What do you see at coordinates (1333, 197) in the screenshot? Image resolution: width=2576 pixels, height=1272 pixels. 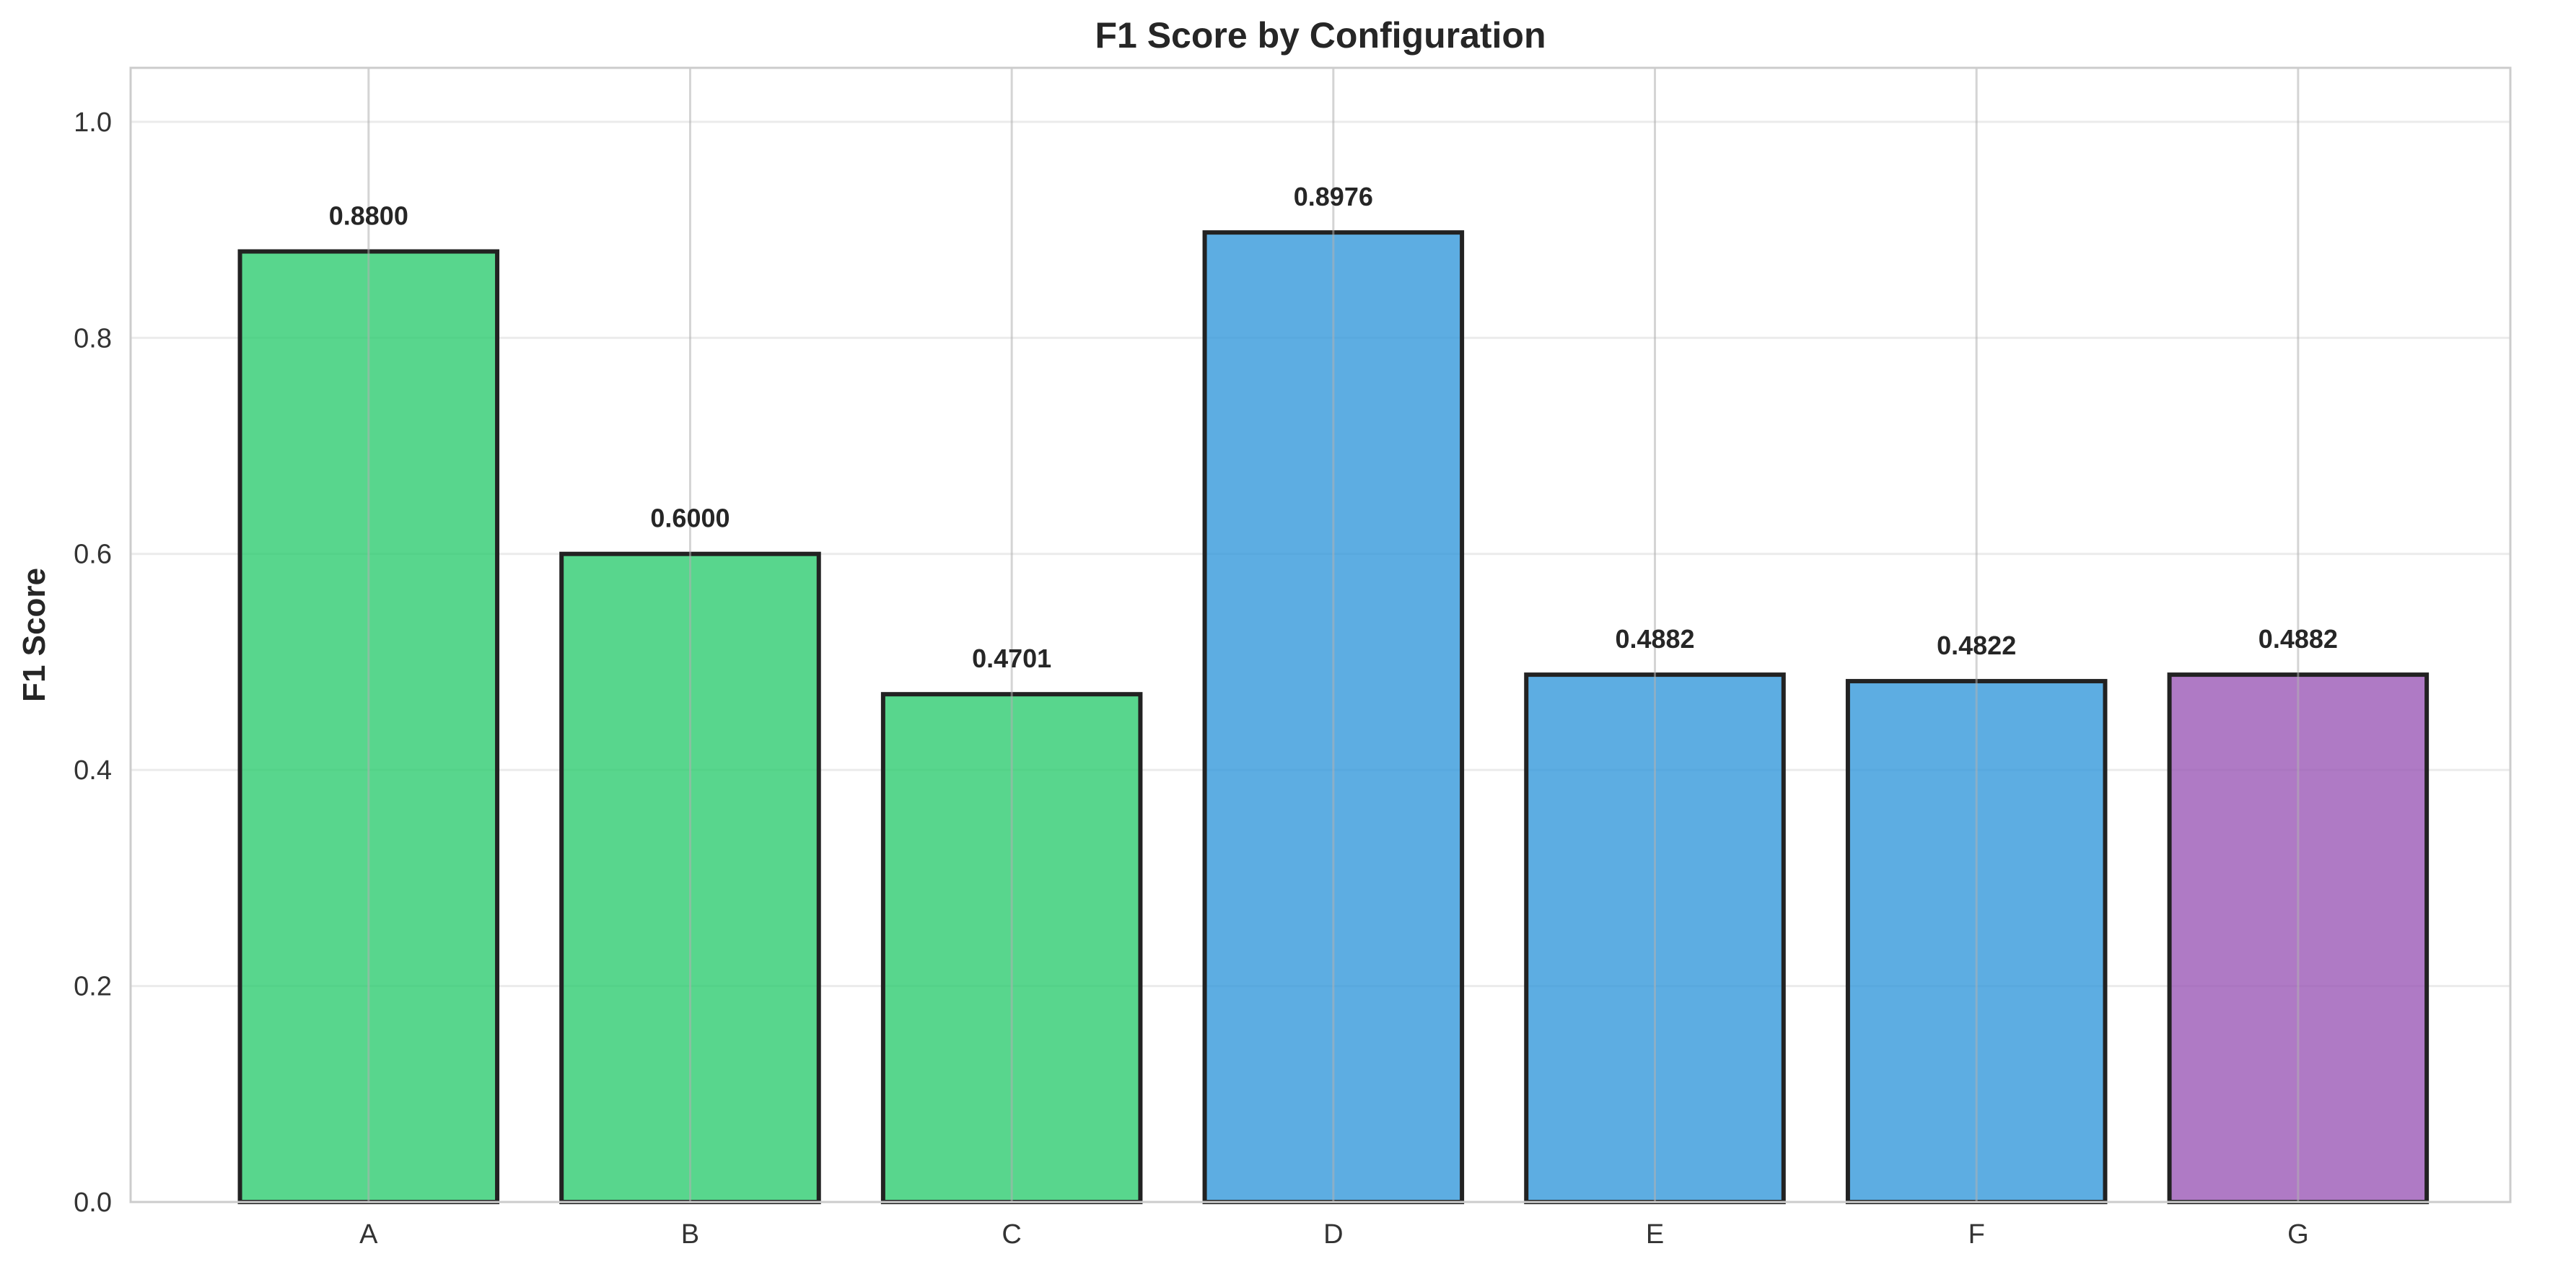 I see `data-label-d: 0.8976` at bounding box center [1333, 197].